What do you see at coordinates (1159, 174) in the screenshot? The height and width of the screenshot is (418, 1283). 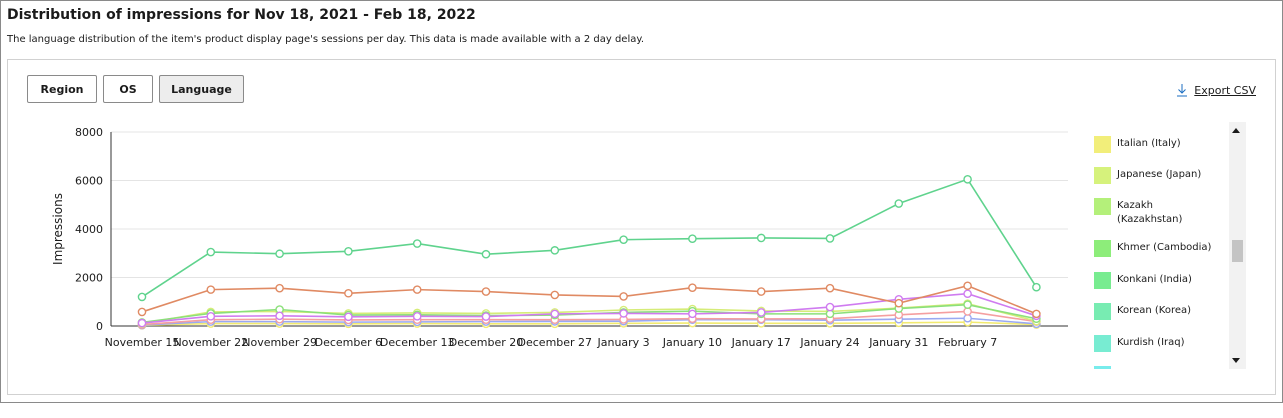 I see `legend-label: Japanese (Japan)` at bounding box center [1159, 174].